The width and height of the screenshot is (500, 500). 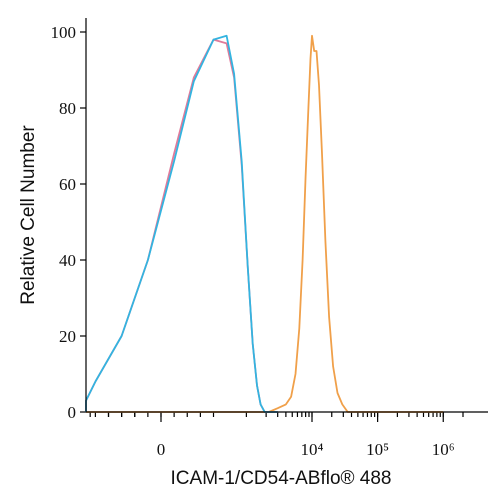 What do you see at coordinates (377, 449) in the screenshot?
I see `x-tick-label: 10⁵` at bounding box center [377, 449].